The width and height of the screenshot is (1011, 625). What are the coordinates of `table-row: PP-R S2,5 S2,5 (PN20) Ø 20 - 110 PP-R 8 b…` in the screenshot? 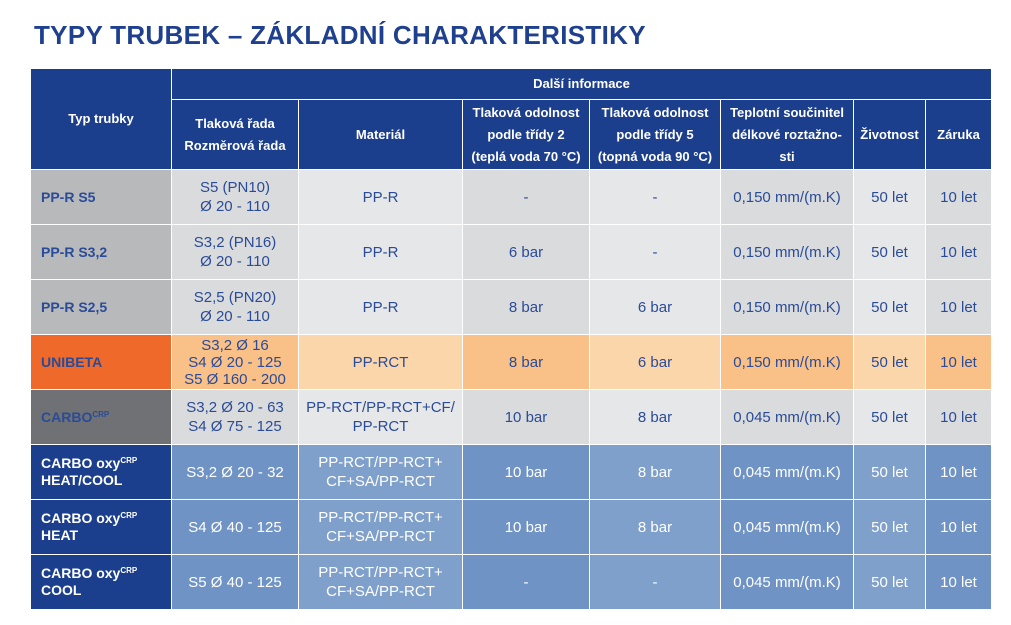 It's located at (511, 307).